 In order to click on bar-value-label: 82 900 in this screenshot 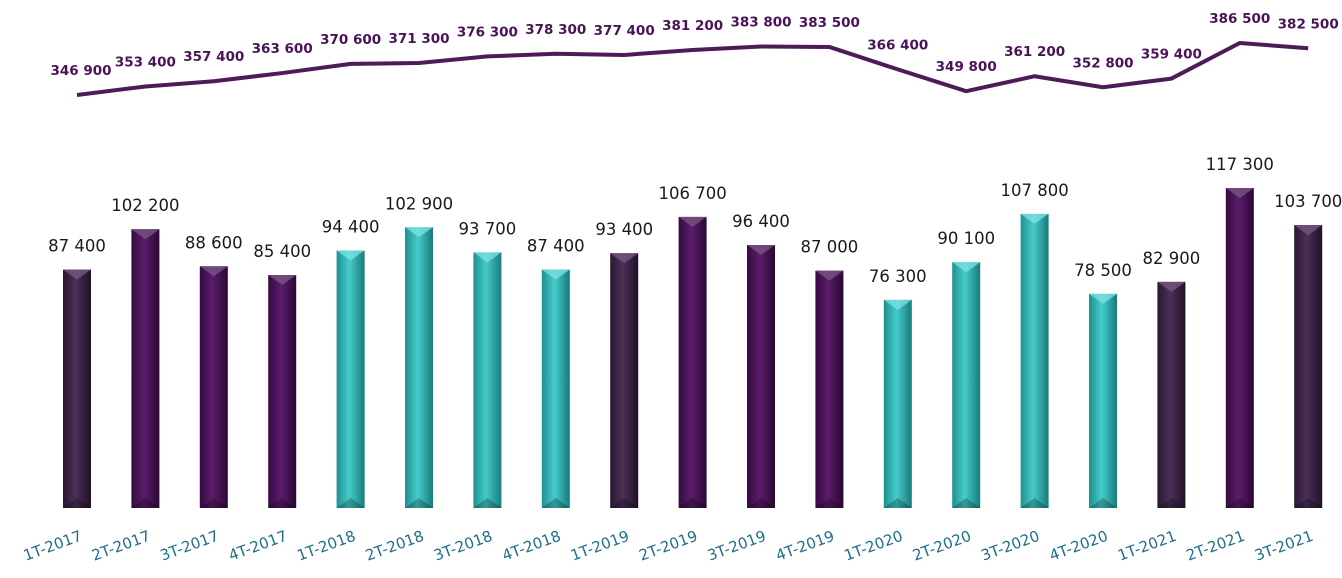, I will do `click(1172, 258)`.